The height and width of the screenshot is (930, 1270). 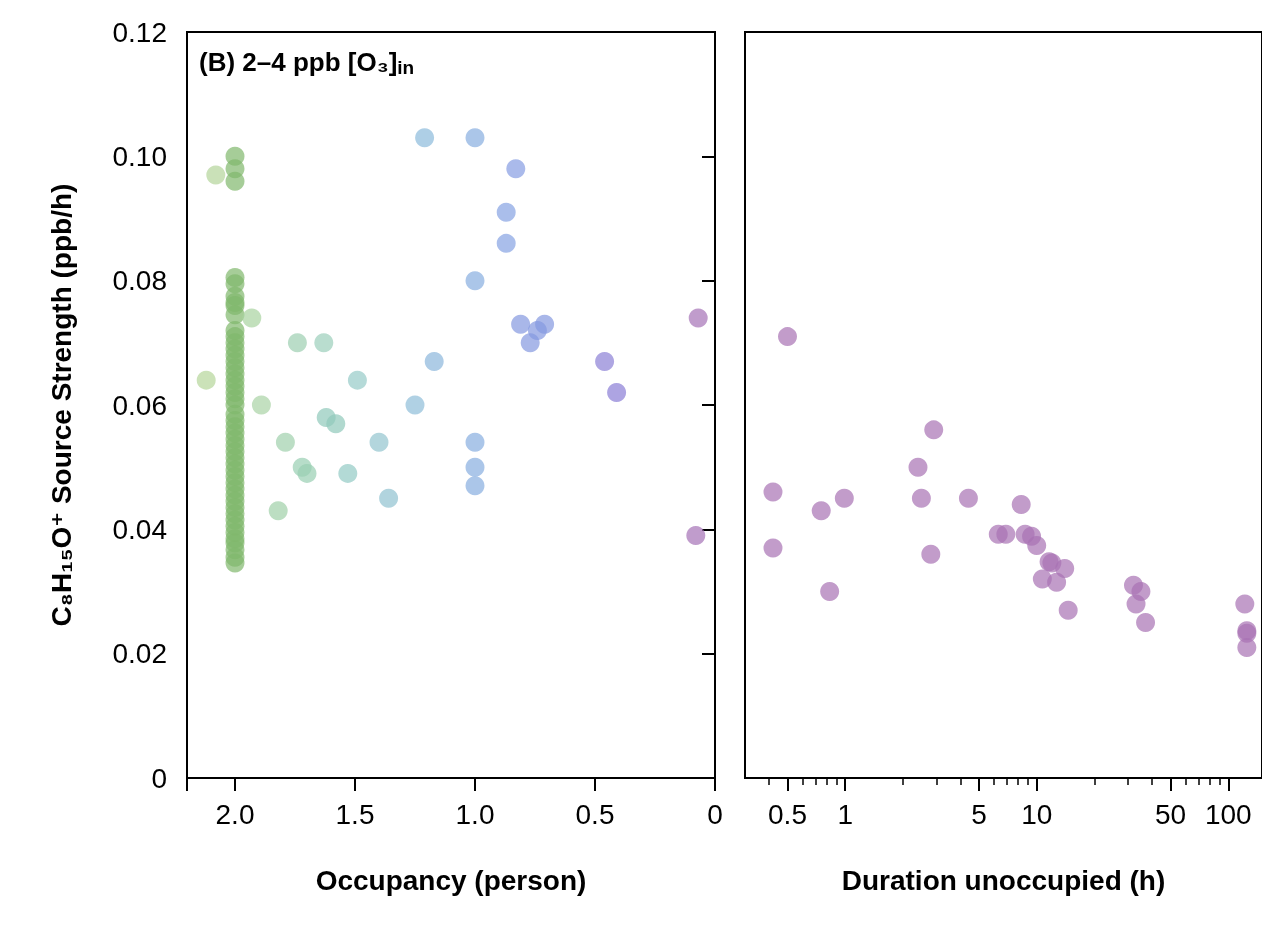 What do you see at coordinates (61, 405) in the screenshot?
I see `y-axis-title: C₈H₁₅O⁺ Source Strength (ppb/h)` at bounding box center [61, 405].